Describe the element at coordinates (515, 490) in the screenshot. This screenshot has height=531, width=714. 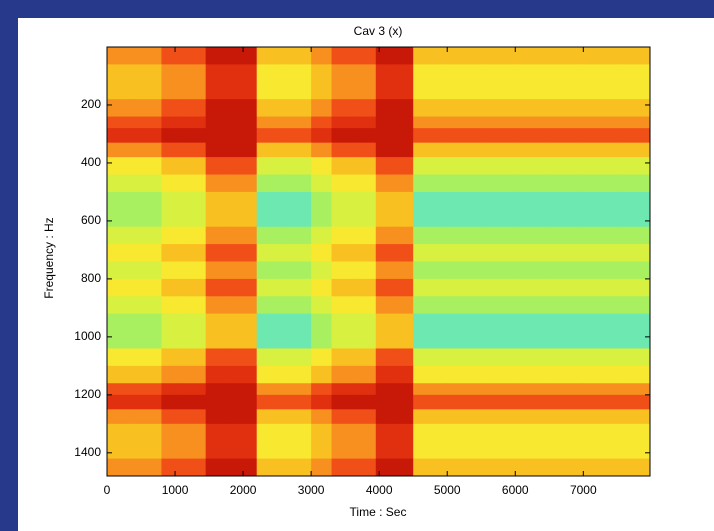
I see `x-tick-label: 6000` at that location.